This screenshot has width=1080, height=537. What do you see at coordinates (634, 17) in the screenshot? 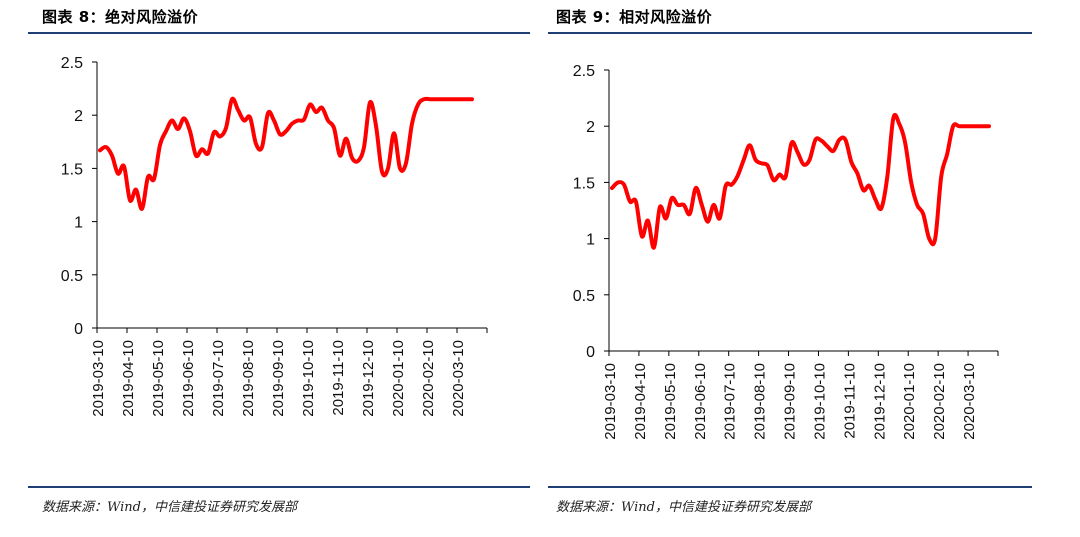
I see `figure-title: 图表 9：相对风险溢价` at bounding box center [634, 17].